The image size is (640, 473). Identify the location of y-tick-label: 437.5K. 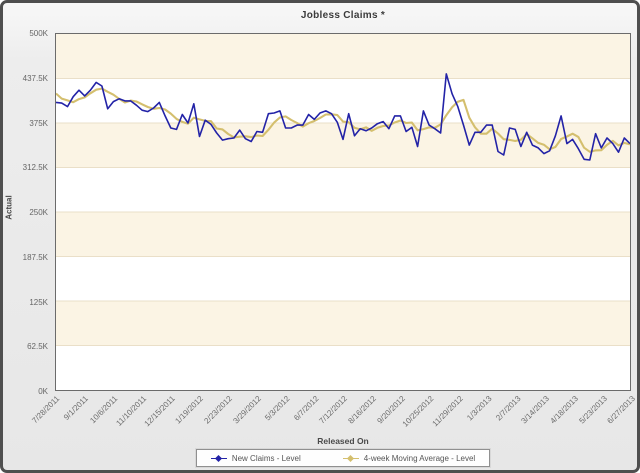
(35, 78).